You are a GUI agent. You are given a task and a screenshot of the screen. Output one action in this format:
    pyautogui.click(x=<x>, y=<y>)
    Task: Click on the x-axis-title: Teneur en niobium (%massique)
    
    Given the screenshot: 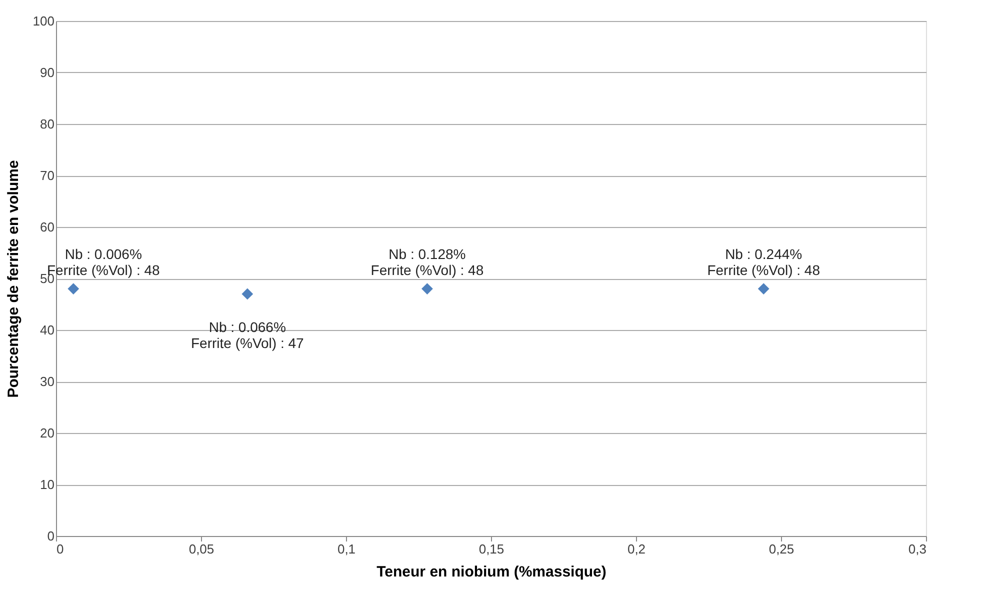 What is the action you would take?
    pyautogui.click(x=491, y=572)
    